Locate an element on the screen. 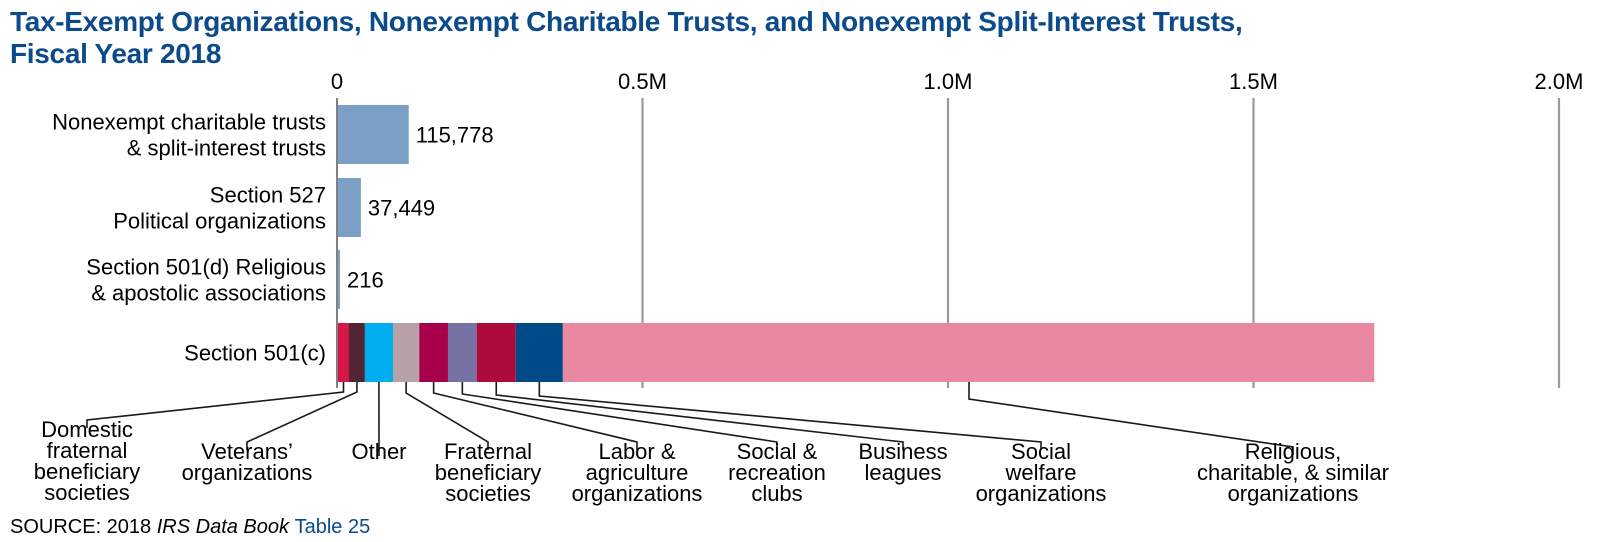 The height and width of the screenshot is (542, 1604). x-tick-label: 0 is located at coordinates (337, 81).